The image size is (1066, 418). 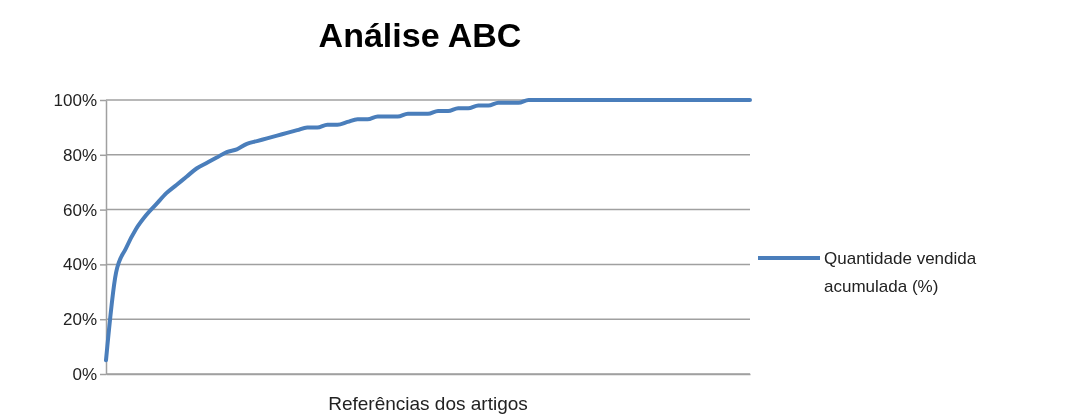 What do you see at coordinates (75, 100) in the screenshot?
I see `y-tick-label: 100%` at bounding box center [75, 100].